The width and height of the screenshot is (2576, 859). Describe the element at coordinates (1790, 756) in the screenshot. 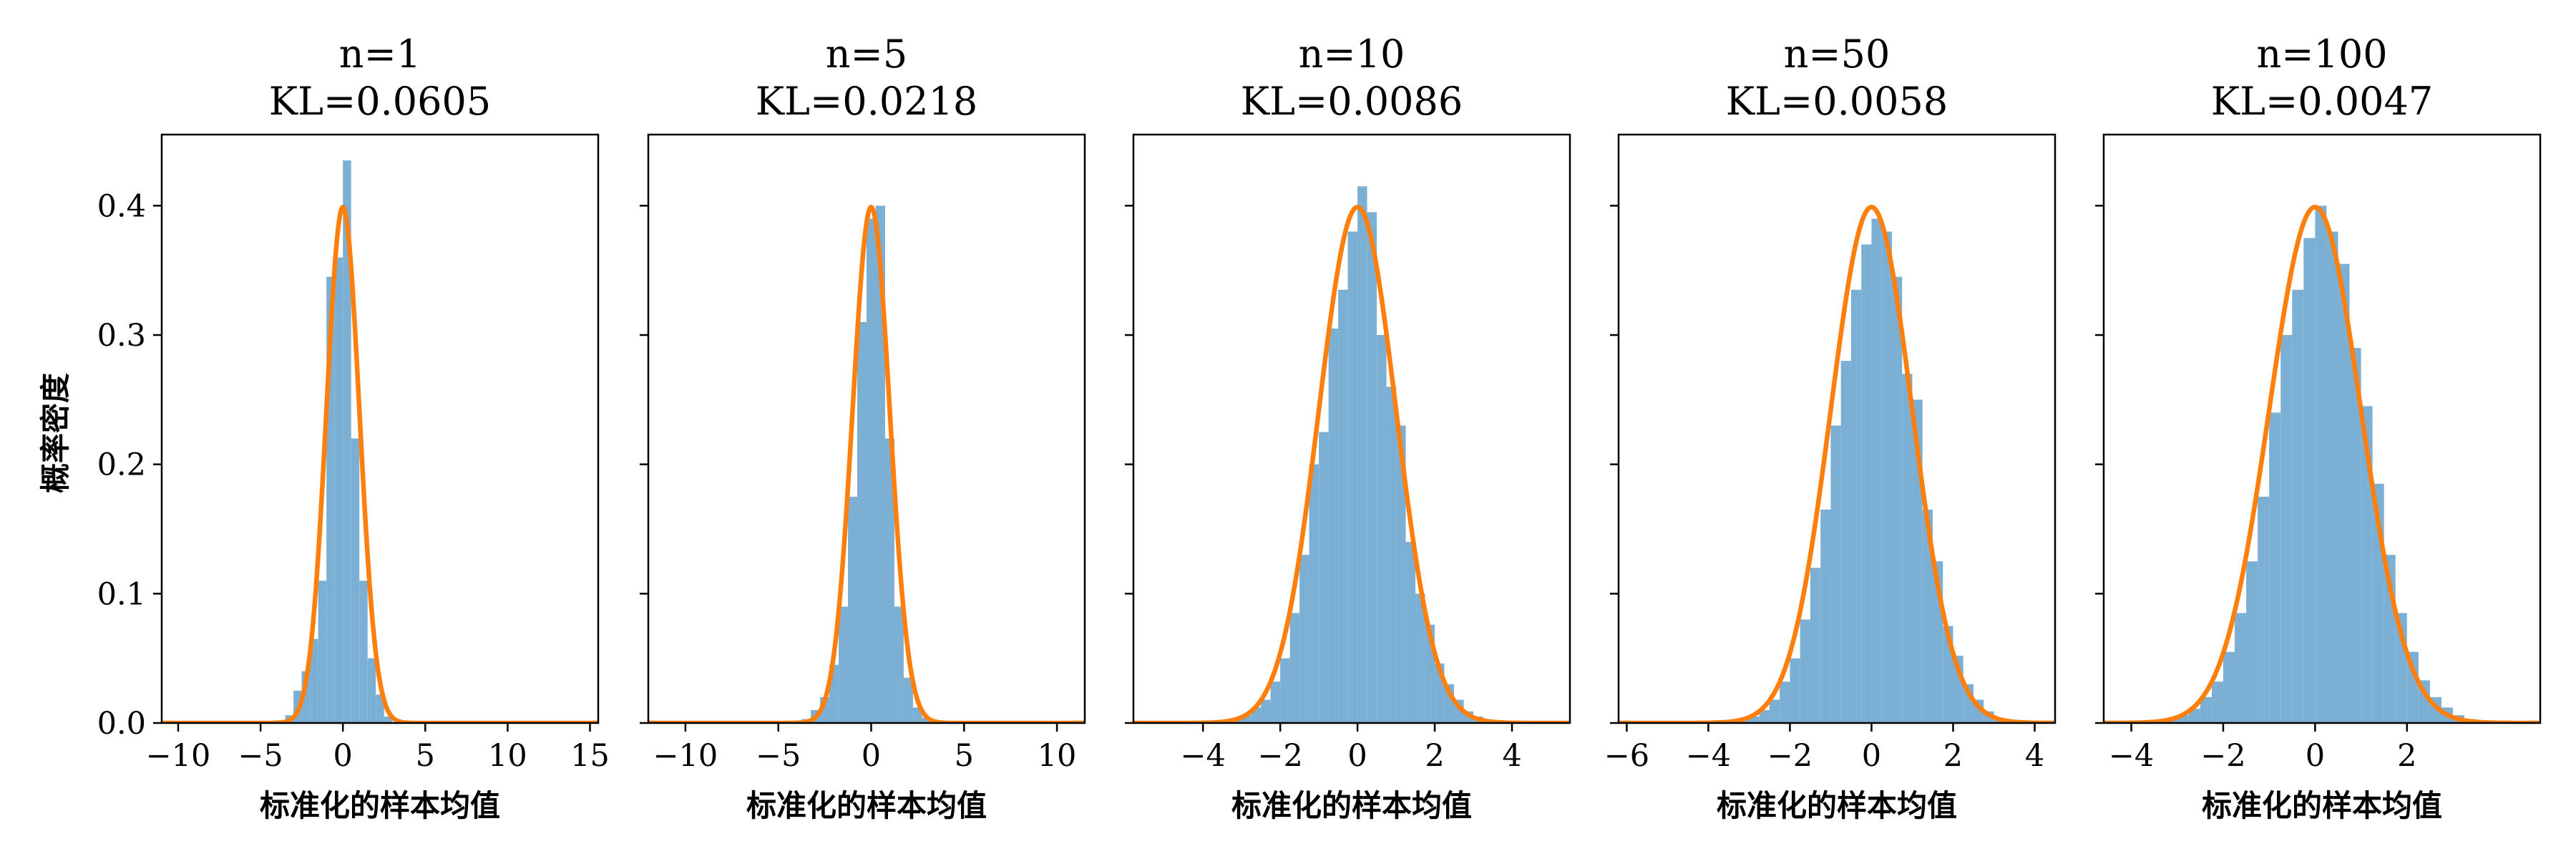

I see `x-tick-label: −2` at that location.